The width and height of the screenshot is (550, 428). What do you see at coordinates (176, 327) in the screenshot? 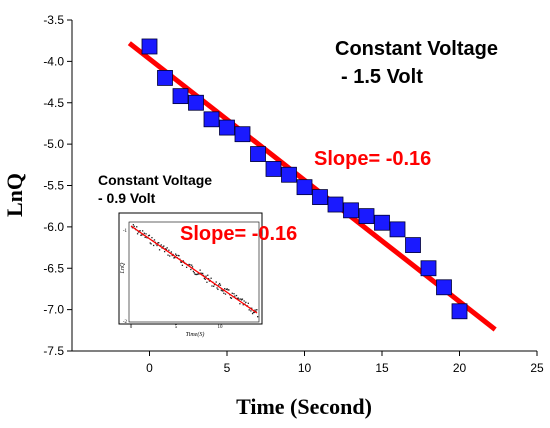
I see `inset-xtick: 5` at bounding box center [176, 327].